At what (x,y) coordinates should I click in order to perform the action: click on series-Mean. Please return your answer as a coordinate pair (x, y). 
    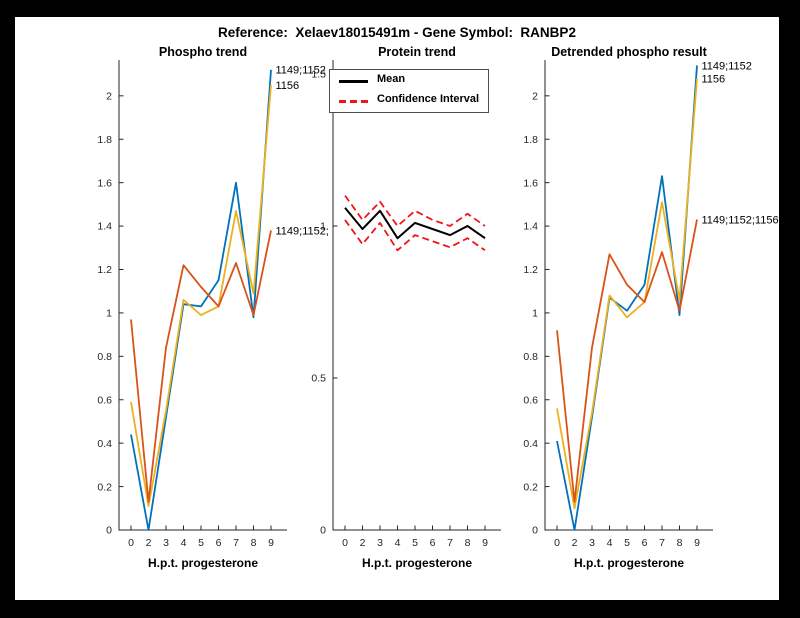
    Looking at the image, I should click on (415, 223).